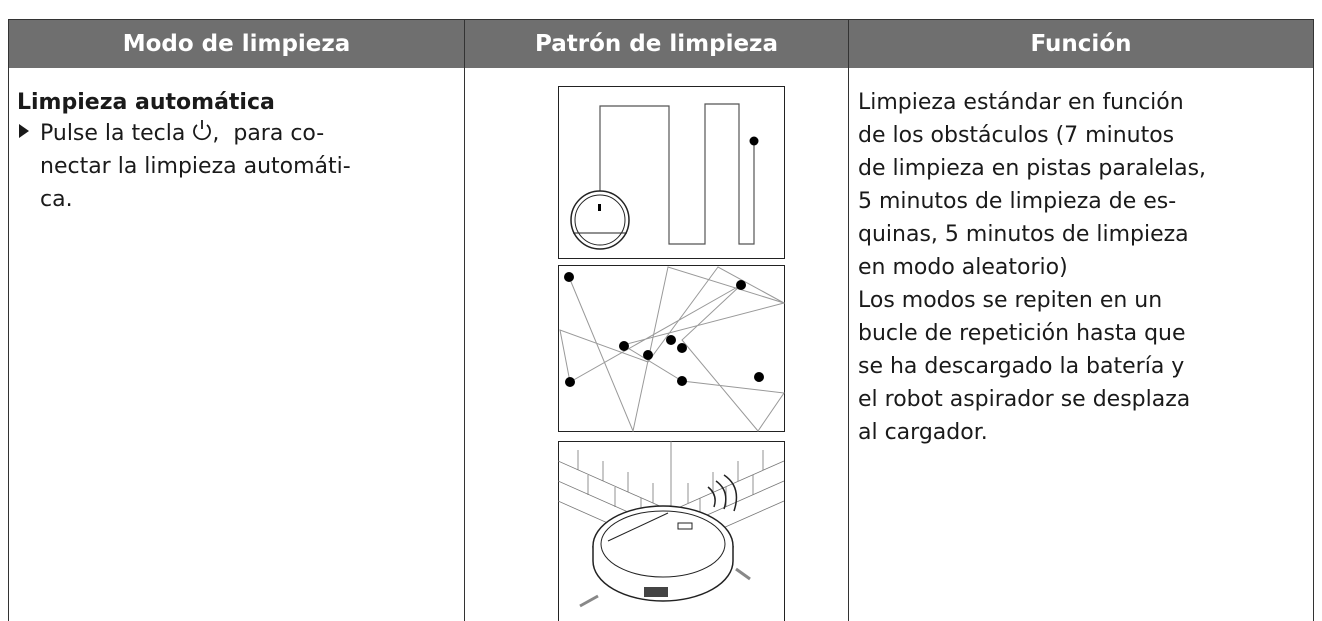  Describe the element at coordinates (1032, 168) in the screenshot. I see `function-line: de limpieza en pistas paralelas,` at that location.